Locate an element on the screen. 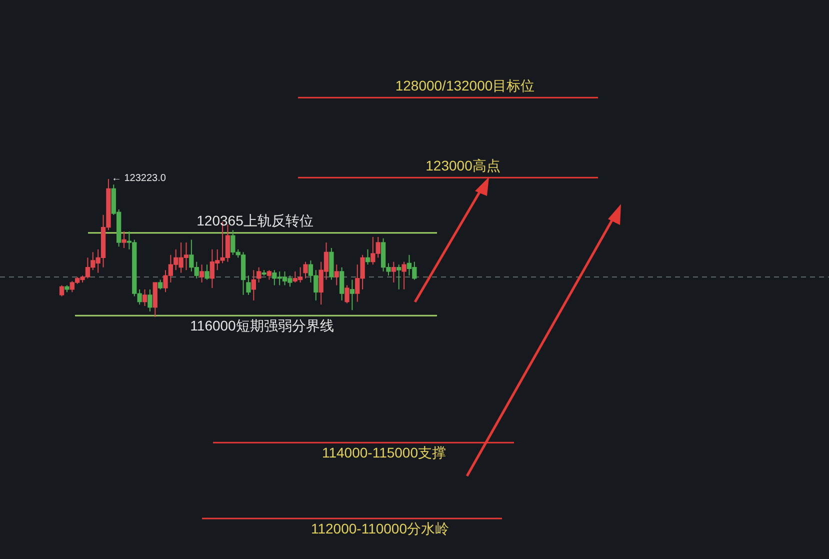 The width and height of the screenshot is (829, 559). ref-line-label: 128000/132000目标位 is located at coordinates (465, 85).